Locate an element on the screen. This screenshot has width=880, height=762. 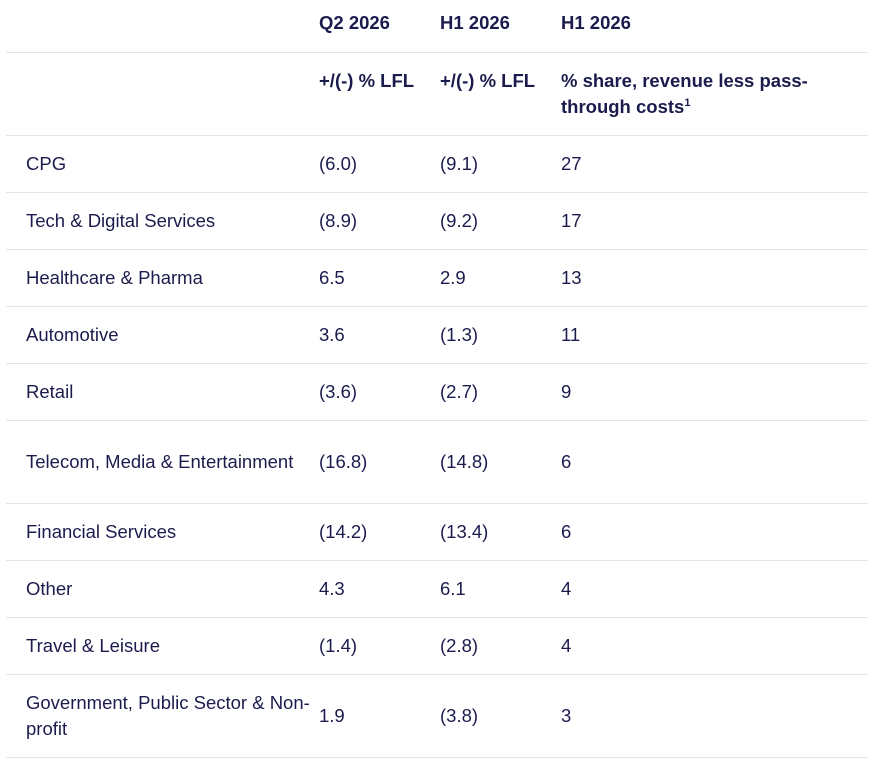
h1-lfl-cell: (2.7) is located at coordinates (459, 391).